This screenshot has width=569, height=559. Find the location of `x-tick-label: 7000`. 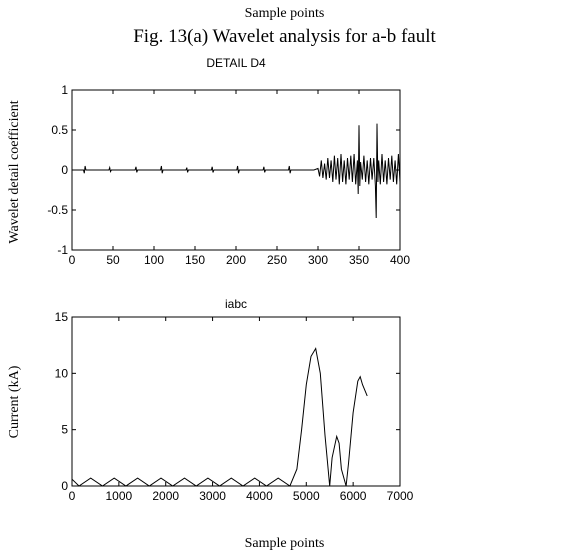

x-tick-label: 7000 is located at coordinates (400, 496).